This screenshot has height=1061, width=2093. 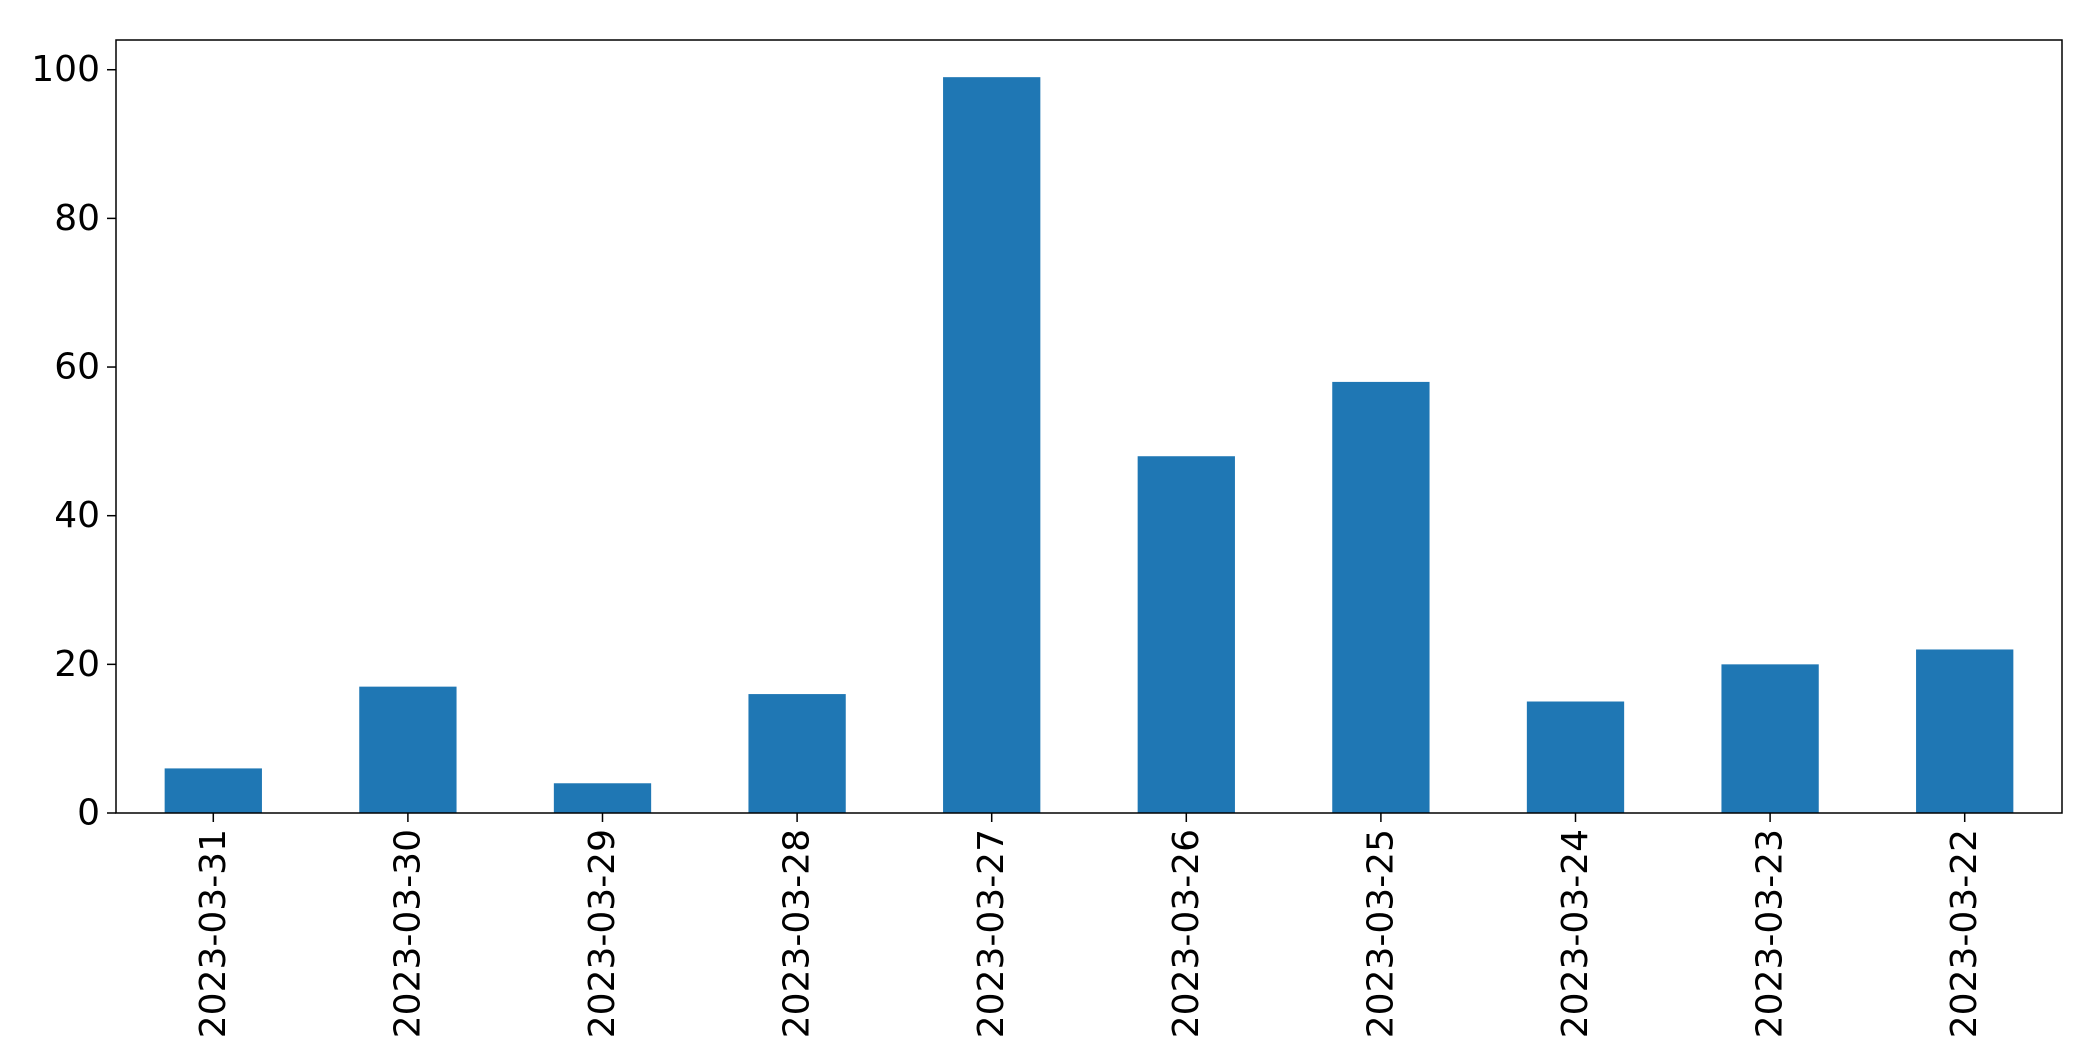 I want to click on y-tick-label: 100, so click(x=65, y=69).